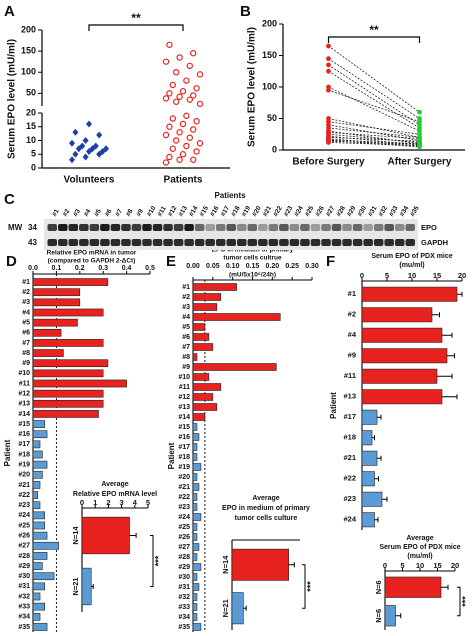  What do you see at coordinates (419, 547) in the screenshot?
I see `chart-title: Serum EPO of PDX mice` at bounding box center [419, 547].